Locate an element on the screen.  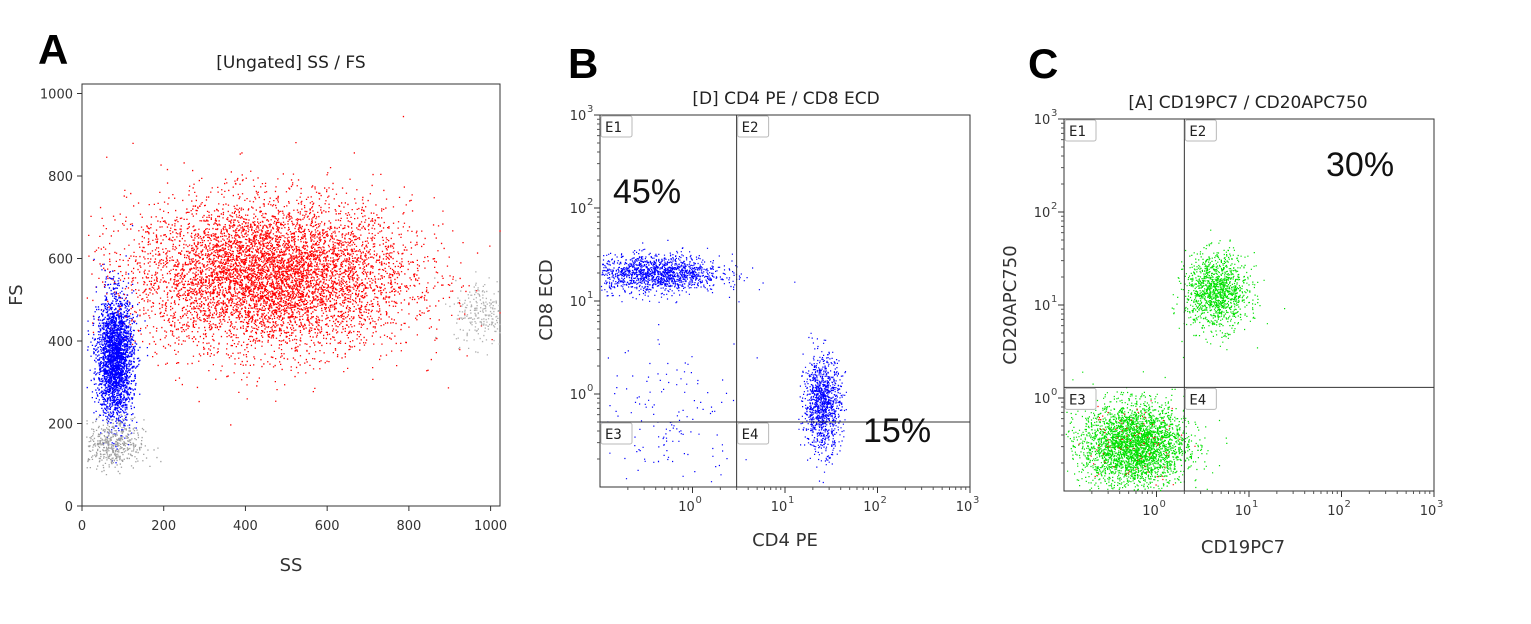
panel-c-title: [A] CD19PC7 / CD20APC750 is located at coordinates (1247, 103).